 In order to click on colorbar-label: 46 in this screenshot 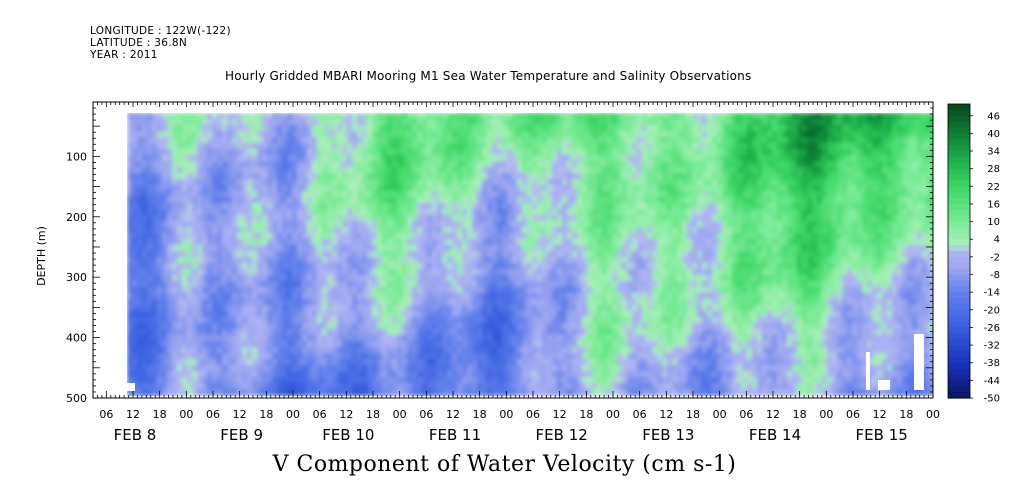, I will do `click(993, 116)`.